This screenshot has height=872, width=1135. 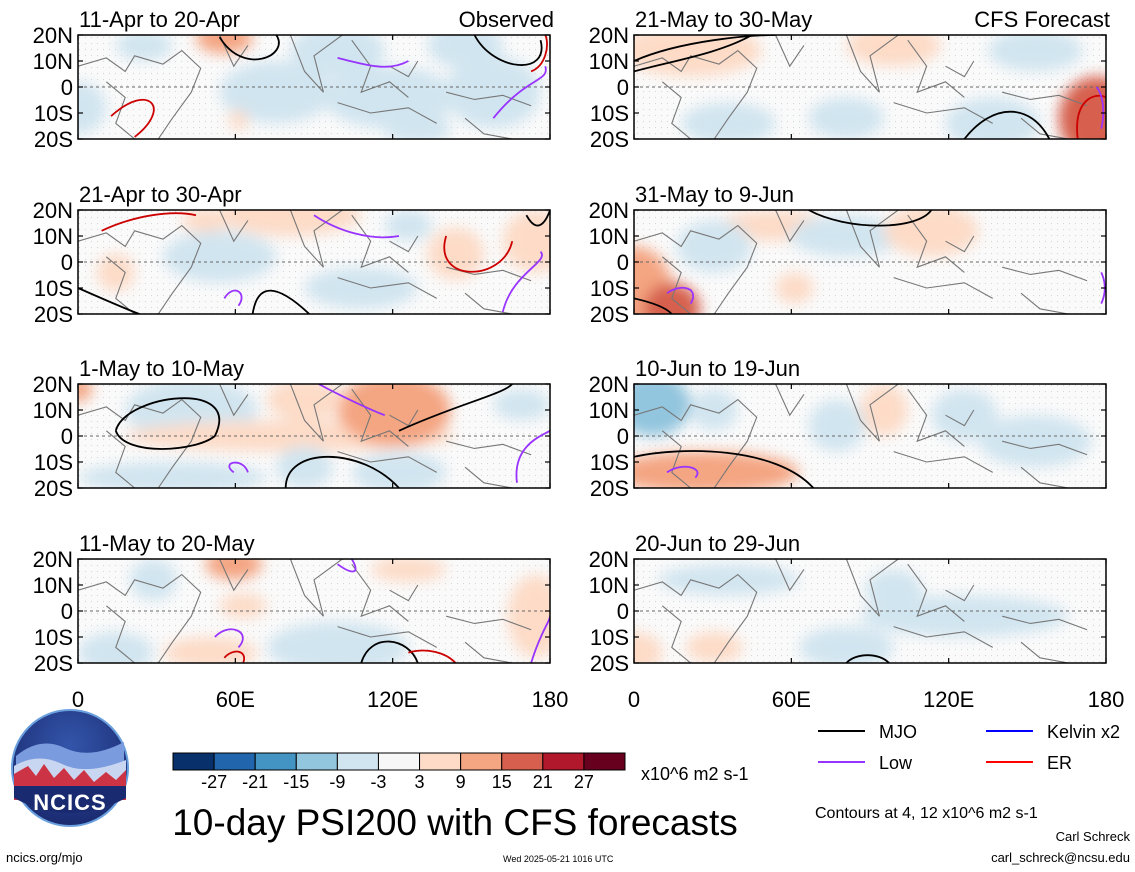 I want to click on colorbar-label: 3, so click(x=420, y=782).